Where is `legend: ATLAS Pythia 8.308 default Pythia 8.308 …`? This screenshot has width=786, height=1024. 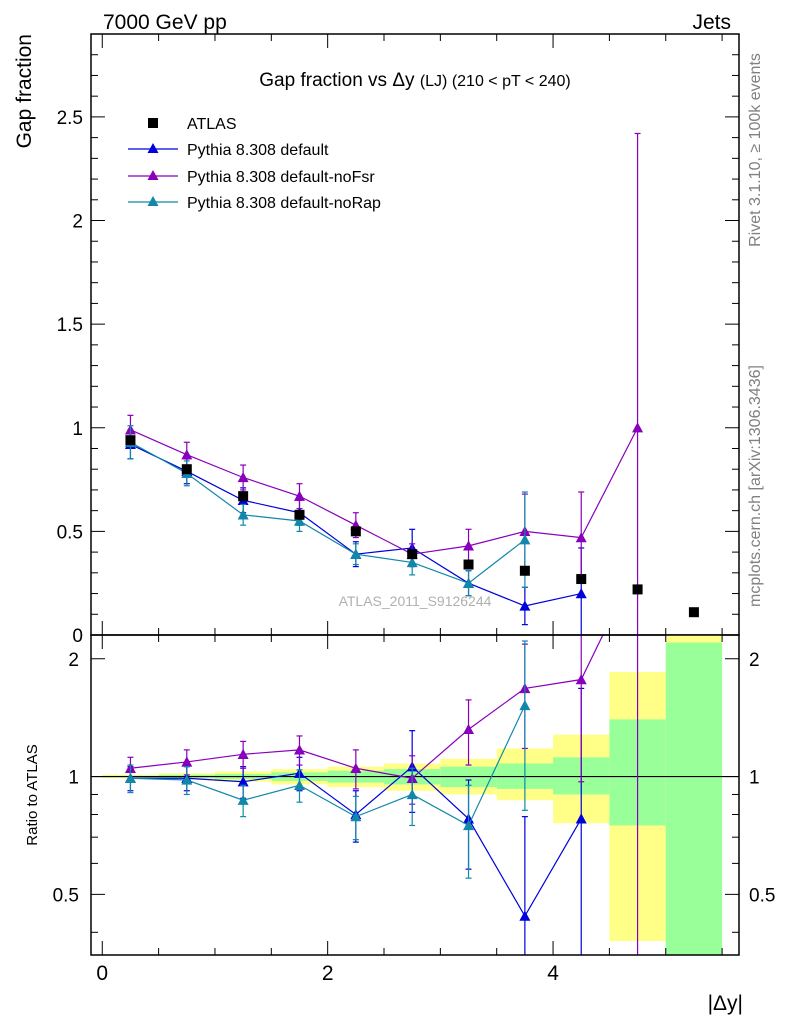
legend: ATLAS Pythia 8.308 default Pythia 8.308 … is located at coordinates (254, 164).